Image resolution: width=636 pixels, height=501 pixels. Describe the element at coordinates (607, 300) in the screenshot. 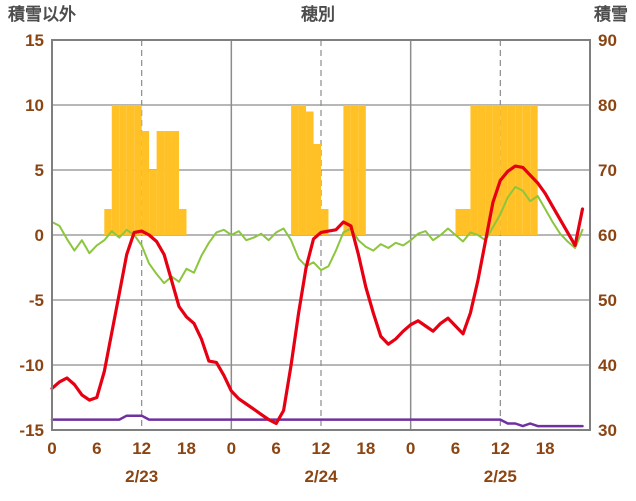

I see `right-tick-label: 50` at that location.